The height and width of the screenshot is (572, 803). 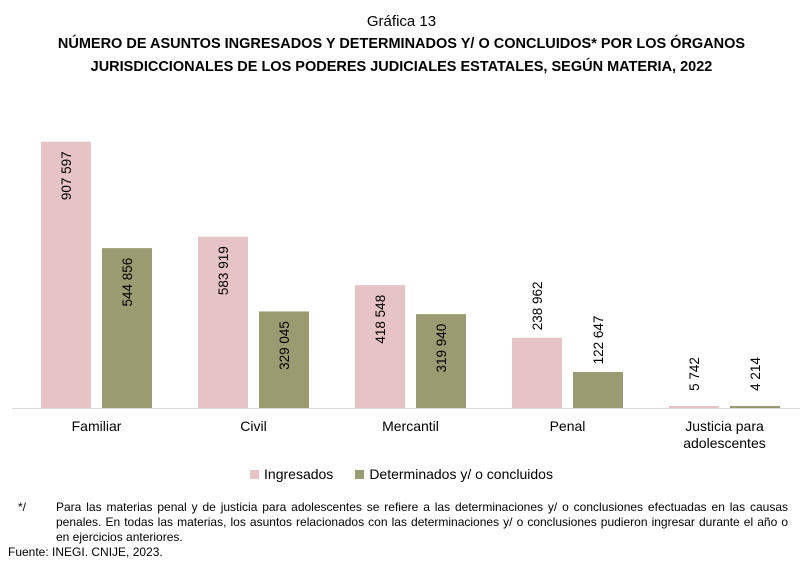 What do you see at coordinates (724, 443) in the screenshot?
I see `category-label: adolescentes` at bounding box center [724, 443].